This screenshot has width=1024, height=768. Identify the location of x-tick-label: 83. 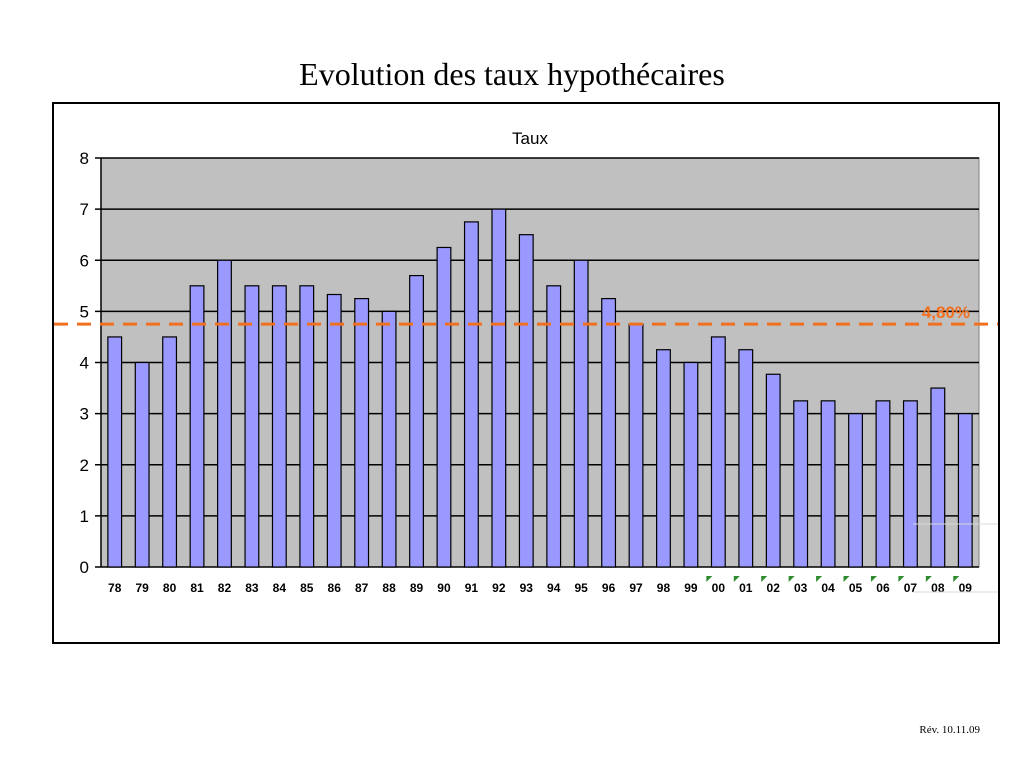
(252, 588).